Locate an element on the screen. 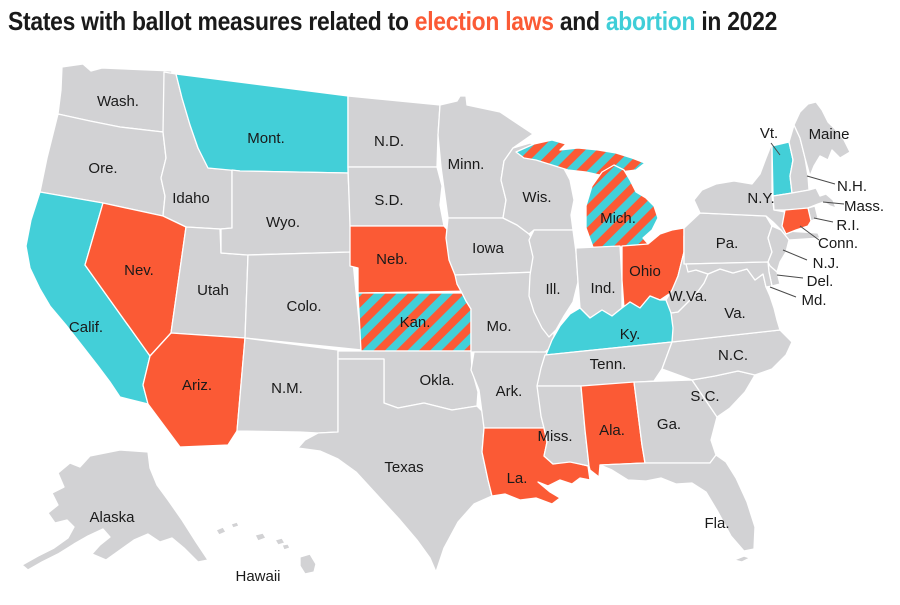  state-hawaii is located at coordinates (266, 548).